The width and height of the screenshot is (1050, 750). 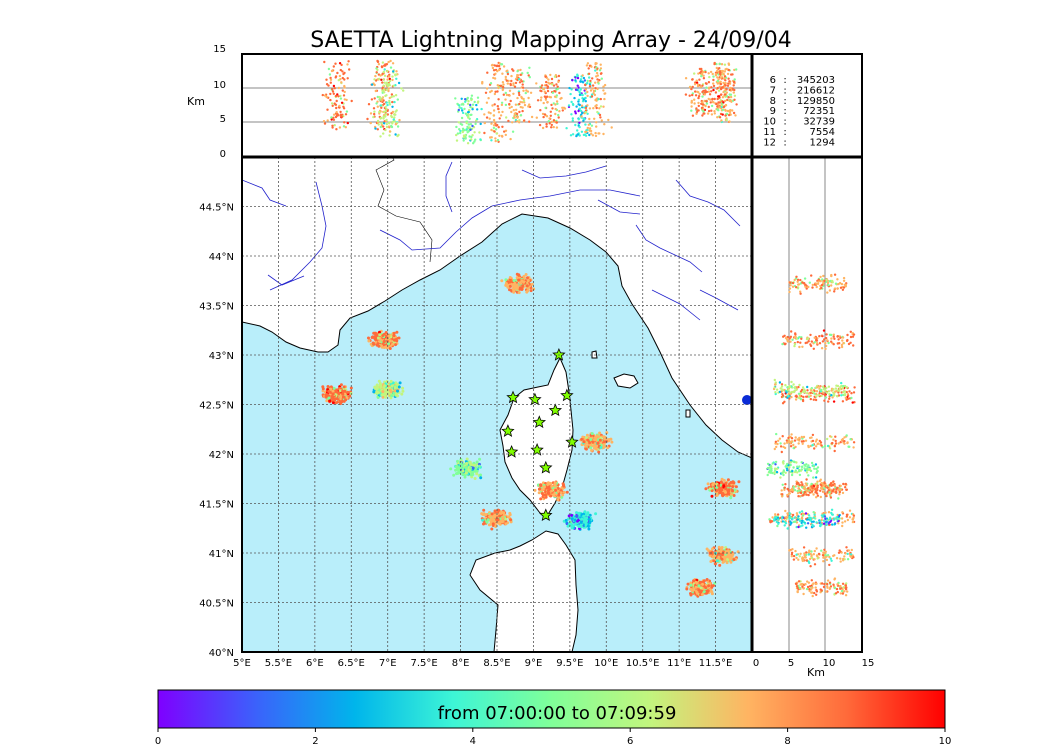 I want to click on count-value: 32739, so click(x=819, y=122).